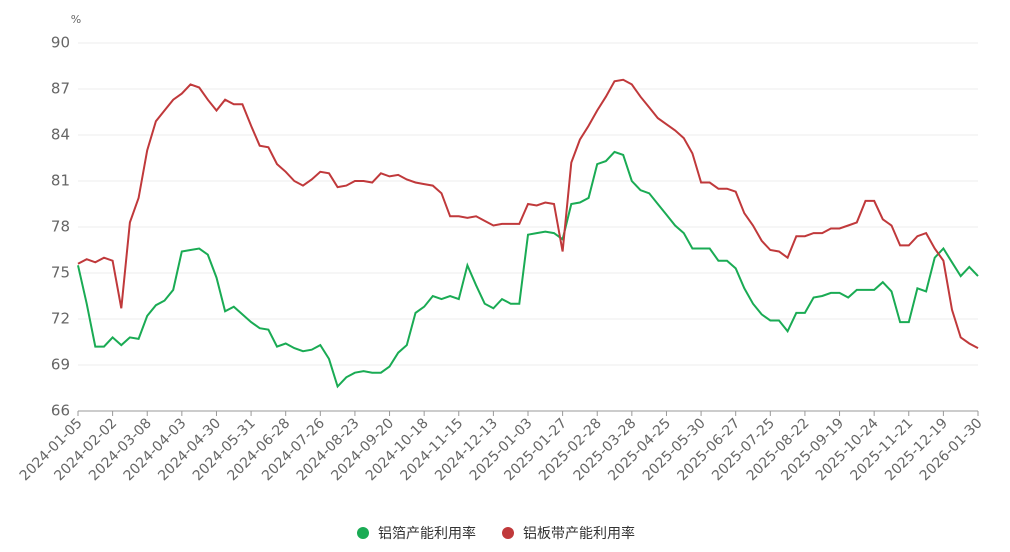  What do you see at coordinates (427, 533) in the screenshot?
I see `legend-label: 铝箔产能利用率` at bounding box center [427, 533].